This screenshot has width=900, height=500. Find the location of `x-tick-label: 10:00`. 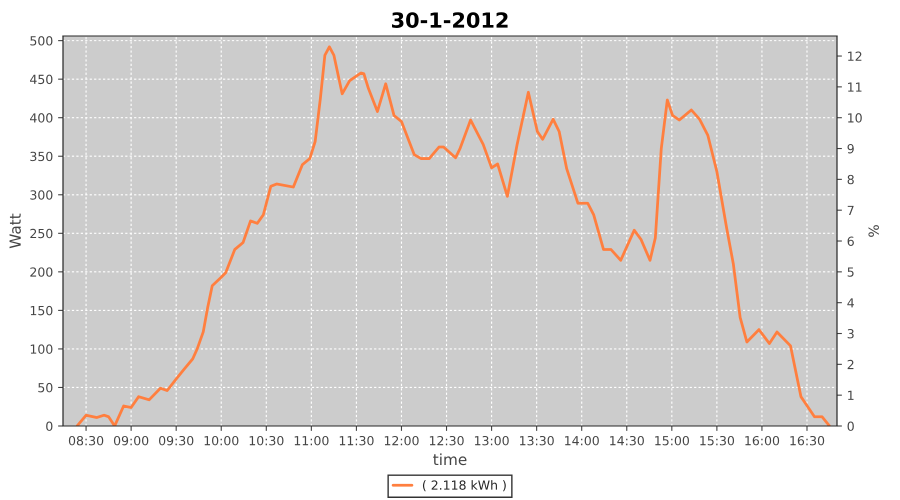

x-tick-label: 10:00 is located at coordinates (221, 441).